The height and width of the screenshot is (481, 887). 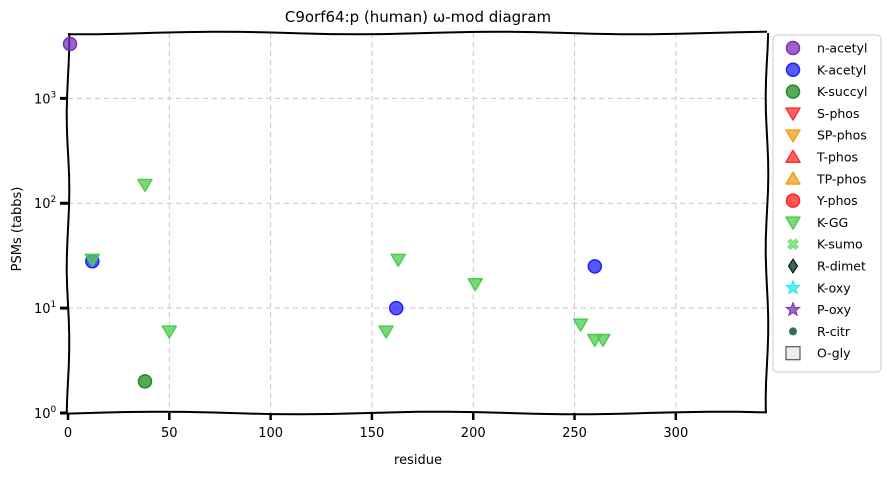 What do you see at coordinates (834, 309) in the screenshot?
I see `legend-label: P-oxy` at bounding box center [834, 309].